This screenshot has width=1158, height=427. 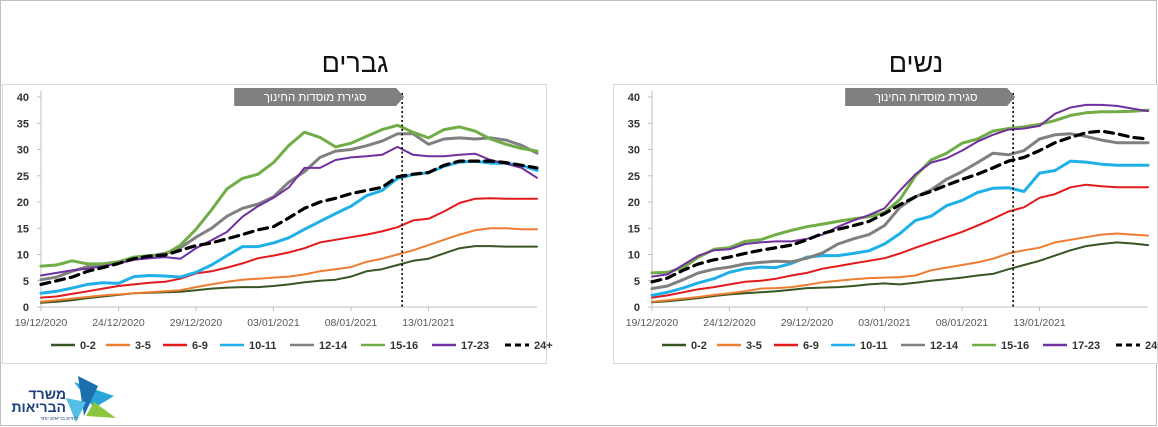 I want to click on chart-title-women: נשים, so click(x=916, y=63).